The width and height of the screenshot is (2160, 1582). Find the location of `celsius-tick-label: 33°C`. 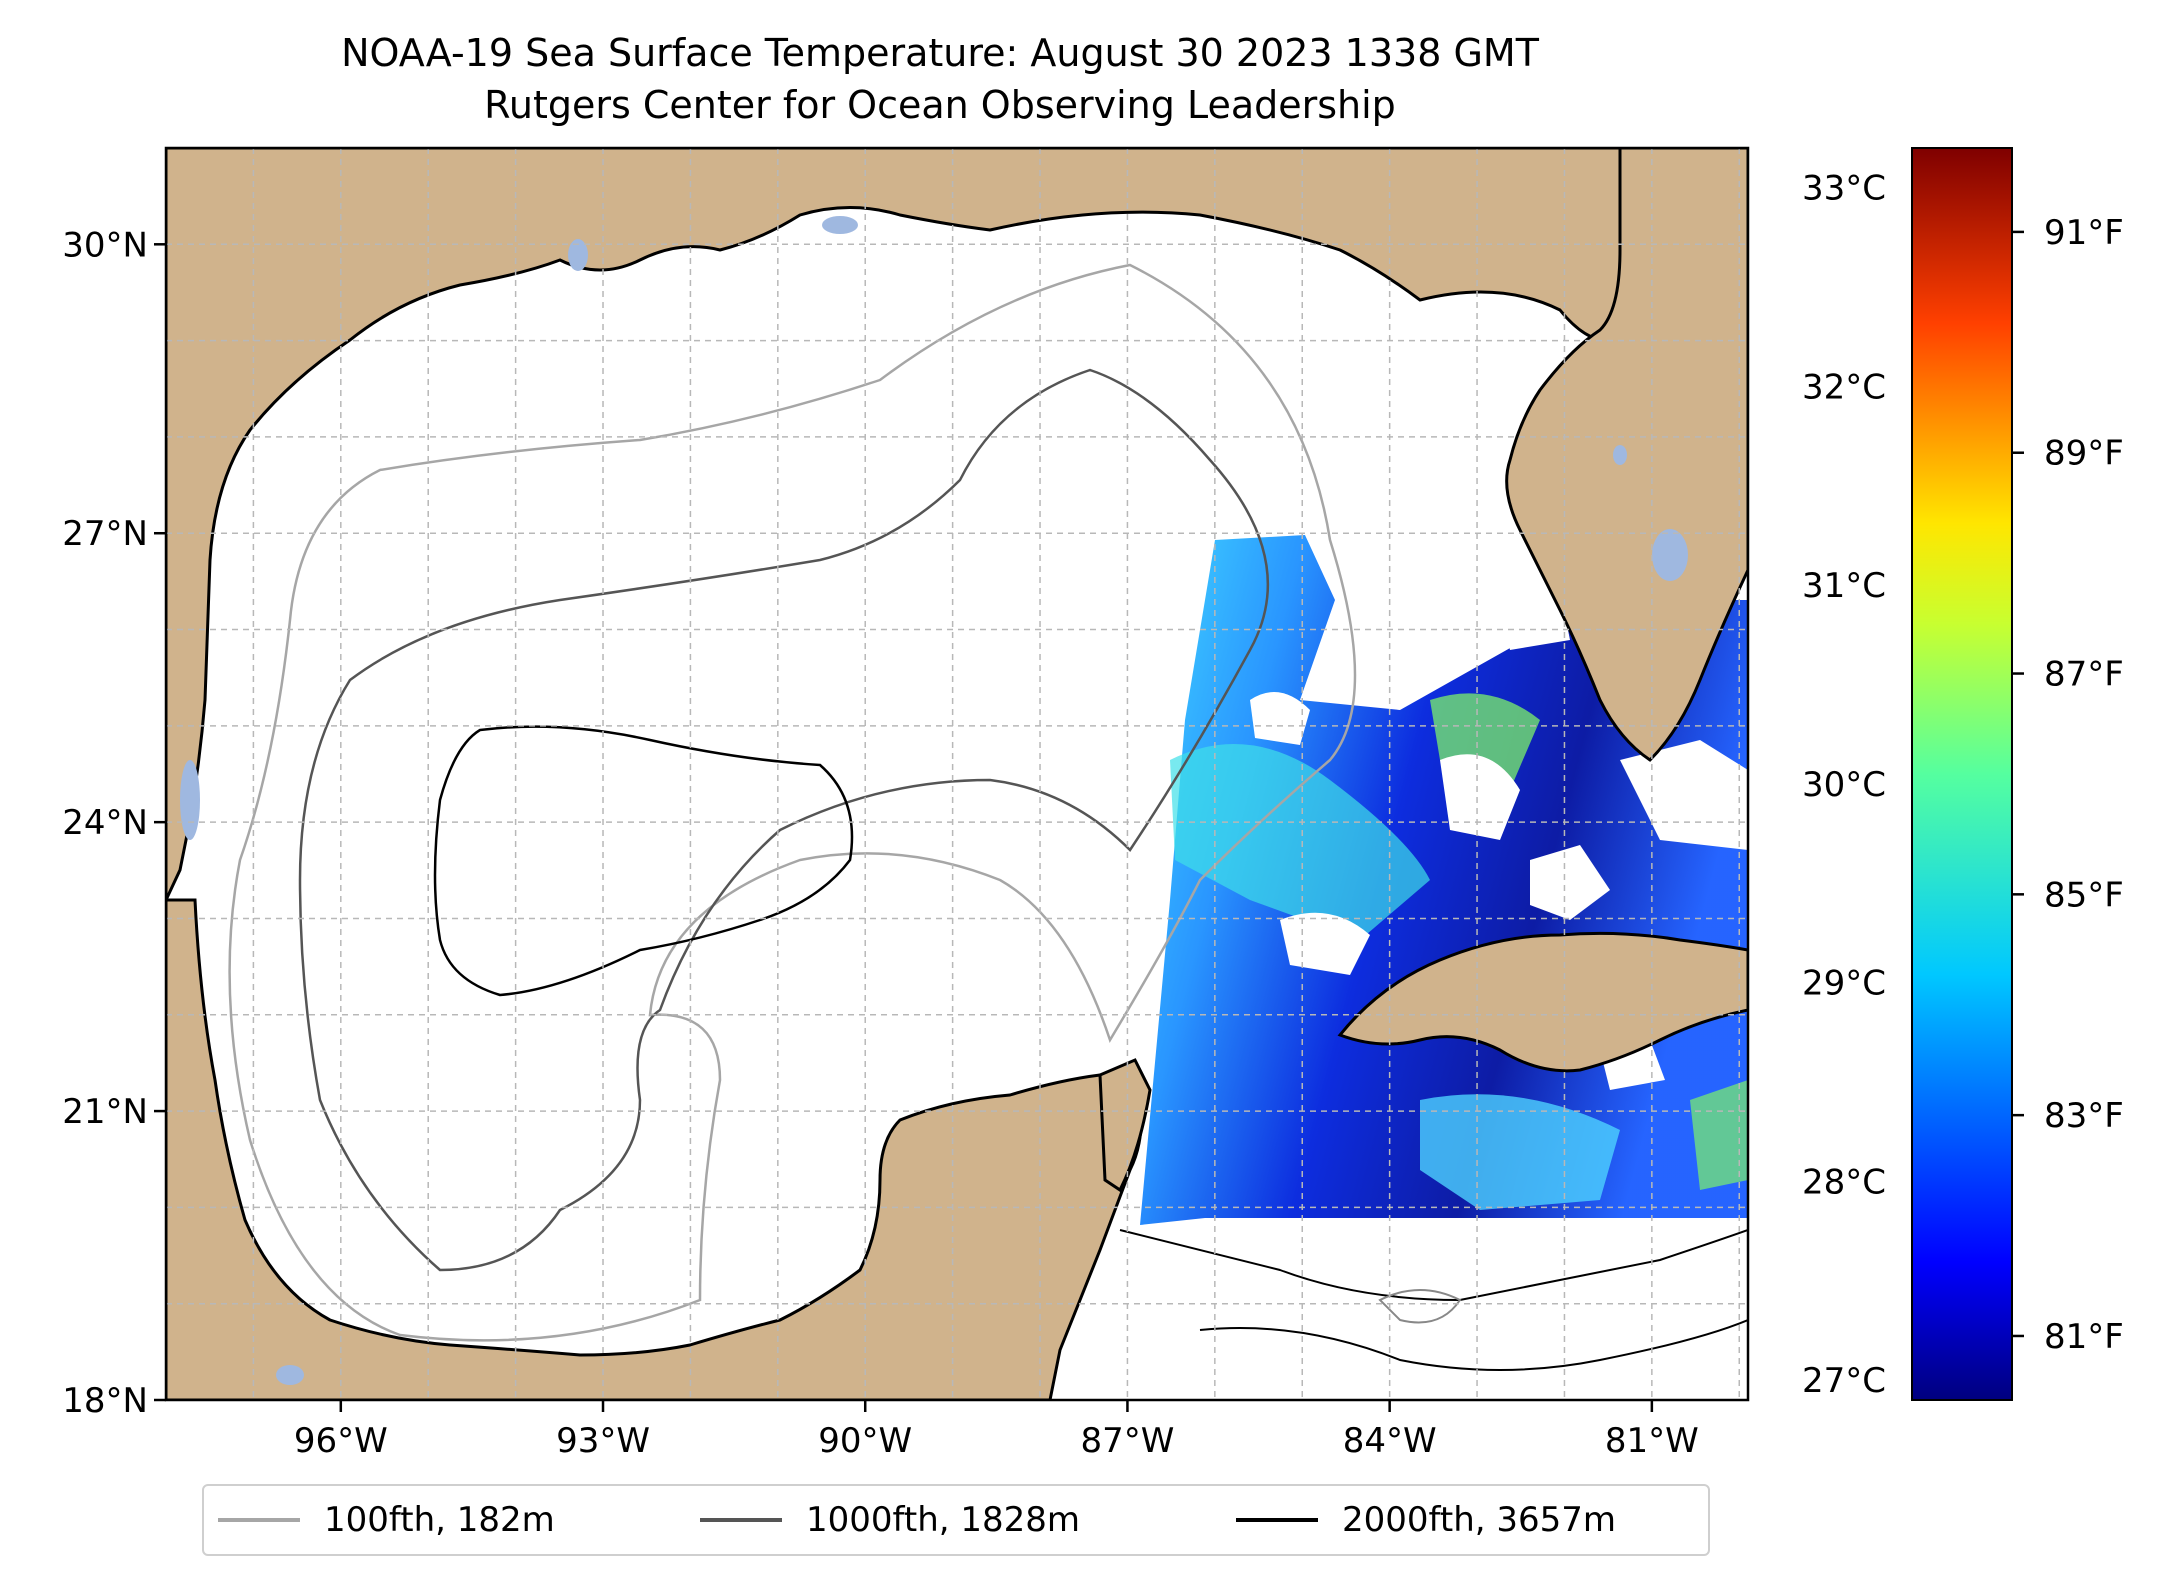

celsius-tick-label: 33°C is located at coordinates (1844, 189).